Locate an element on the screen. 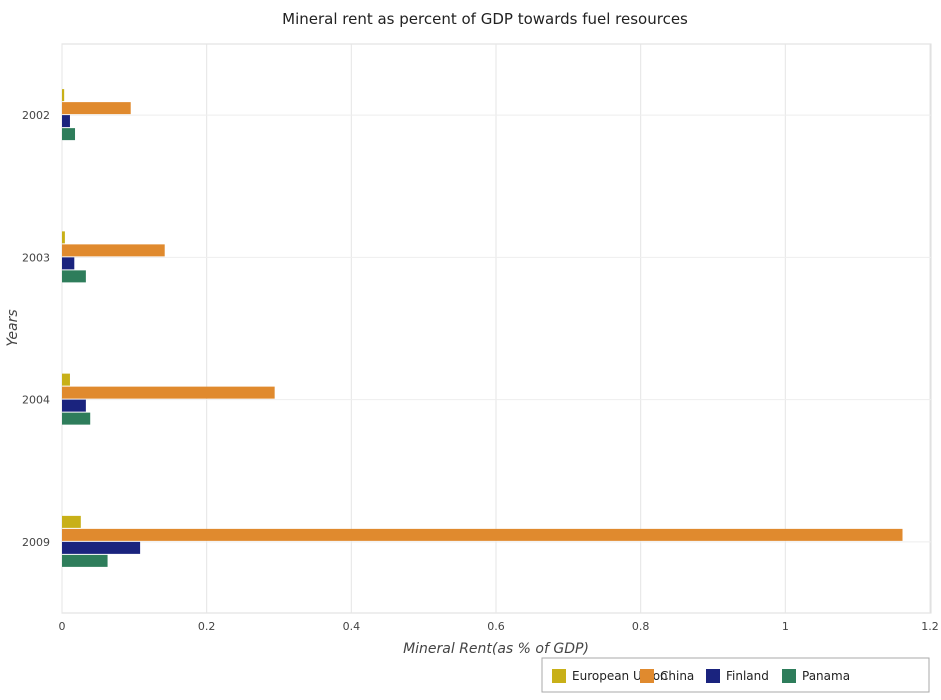 The image size is (941, 700). bar-panama-2004 is located at coordinates (76, 418).